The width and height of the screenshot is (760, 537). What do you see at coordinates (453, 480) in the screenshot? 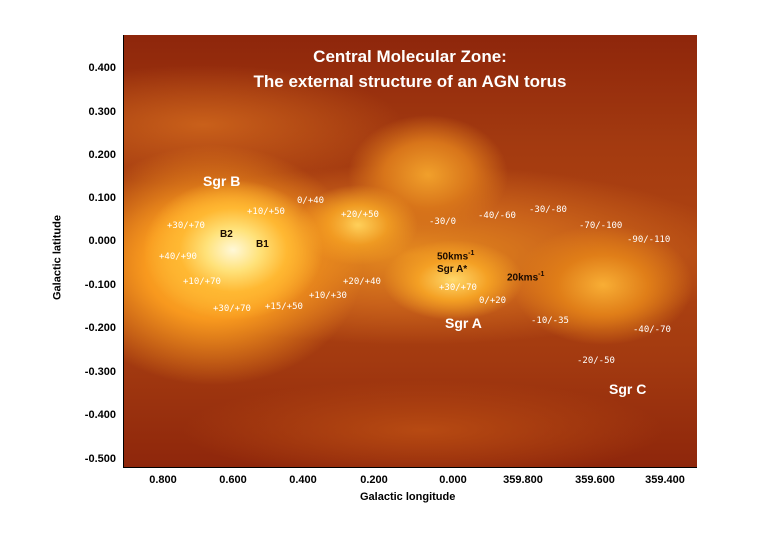
I see `x-tick-label: 0.000` at bounding box center [453, 480].